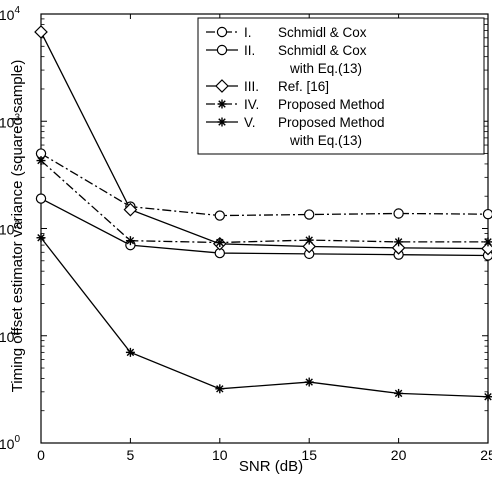  What do you see at coordinates (250, 122) in the screenshot?
I see `legend-number: V.` at bounding box center [250, 122].